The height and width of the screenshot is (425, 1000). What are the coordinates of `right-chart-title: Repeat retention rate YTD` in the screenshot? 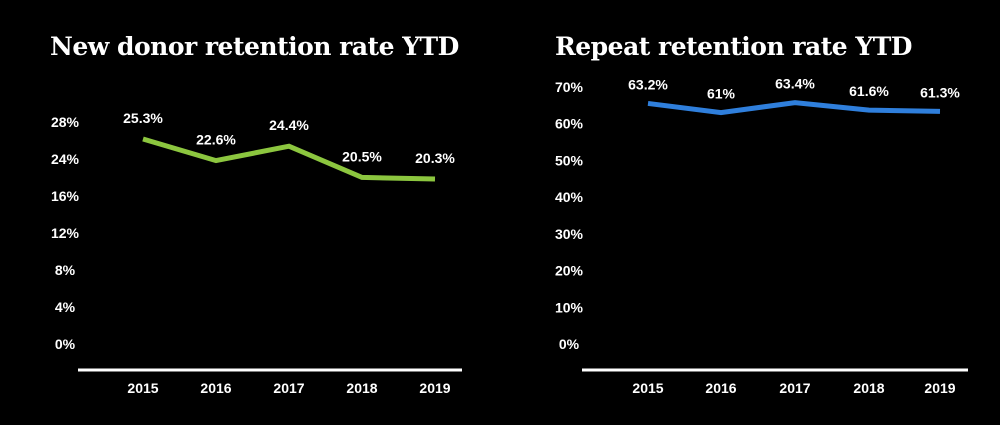 It's located at (733, 46).